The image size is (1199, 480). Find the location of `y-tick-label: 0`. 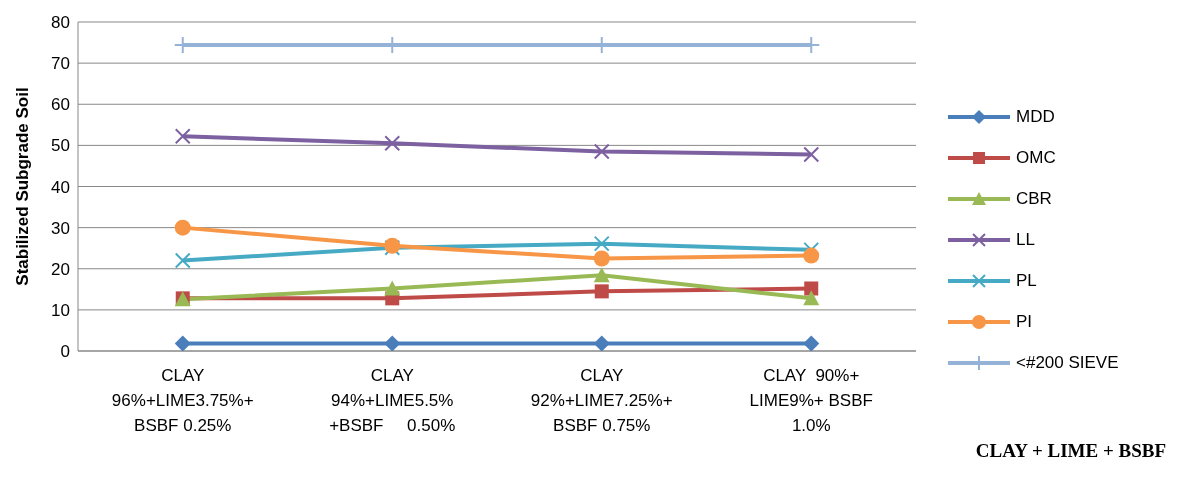

y-tick-label: 0 is located at coordinates (65, 352).